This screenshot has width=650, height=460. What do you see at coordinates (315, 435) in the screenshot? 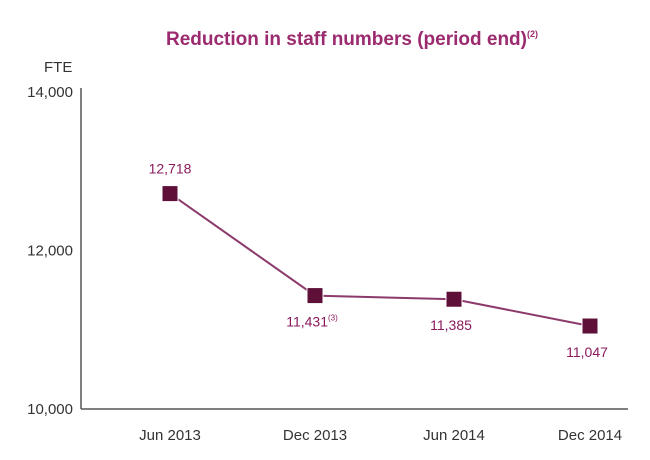
I see `x-tick-label: Dec 2013` at bounding box center [315, 435].